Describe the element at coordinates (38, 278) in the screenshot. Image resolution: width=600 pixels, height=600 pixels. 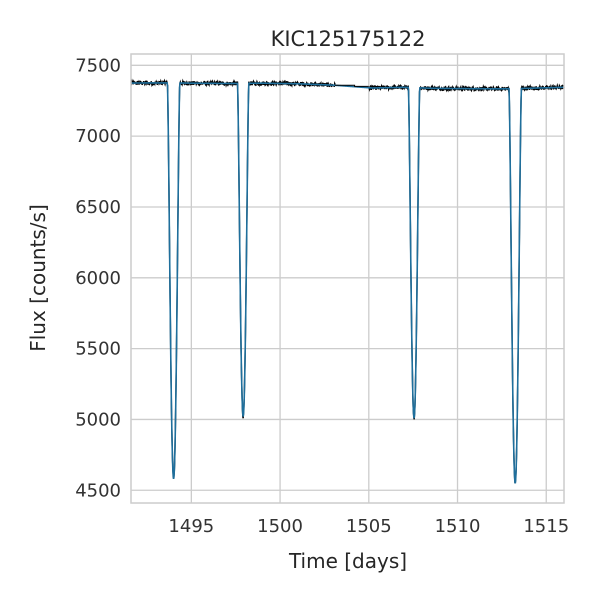
I see `y-axis-label: Flux [counts/s]` at that location.